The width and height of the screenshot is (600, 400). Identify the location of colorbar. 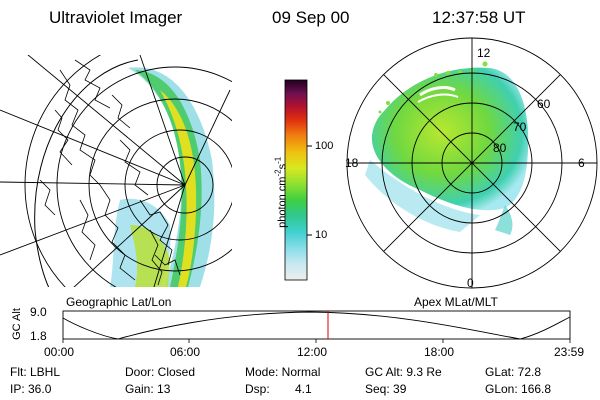
(296, 180).